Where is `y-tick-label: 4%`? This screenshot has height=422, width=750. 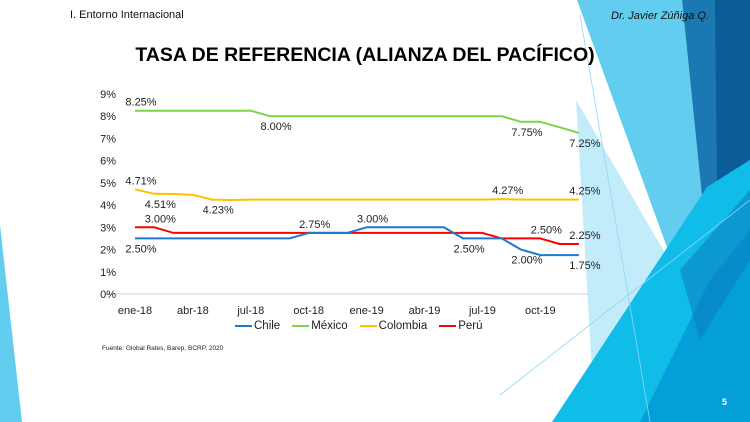 y-tick-label: 4% is located at coordinates (108, 206).